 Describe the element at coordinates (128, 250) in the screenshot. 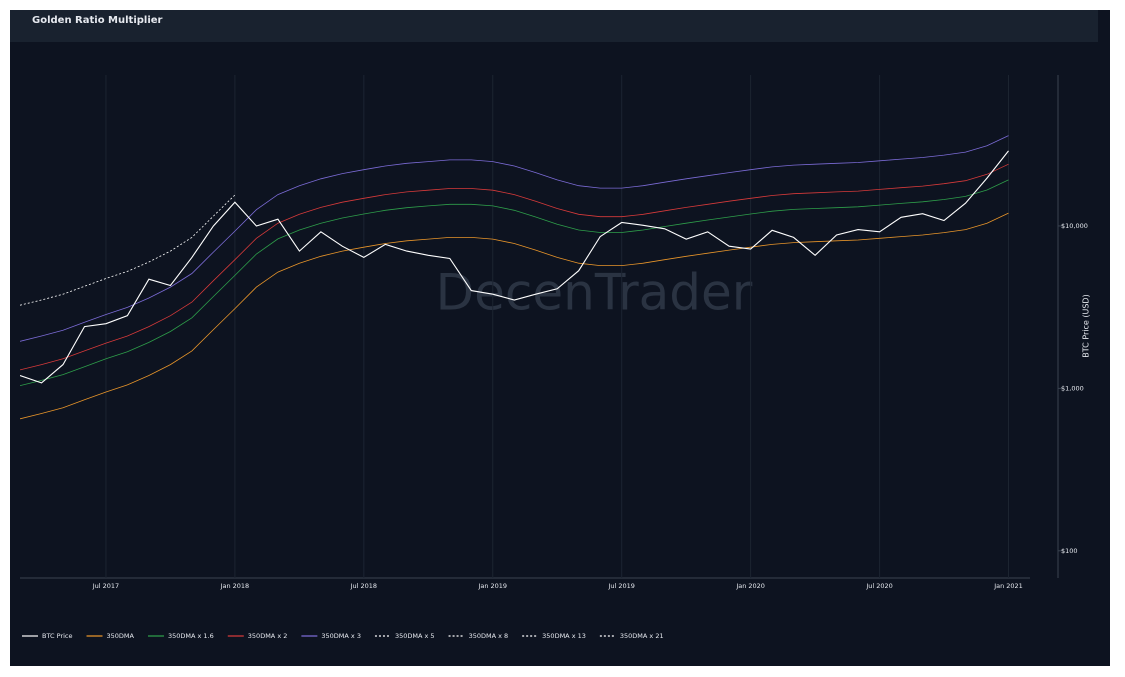

I see `series-line` at that location.